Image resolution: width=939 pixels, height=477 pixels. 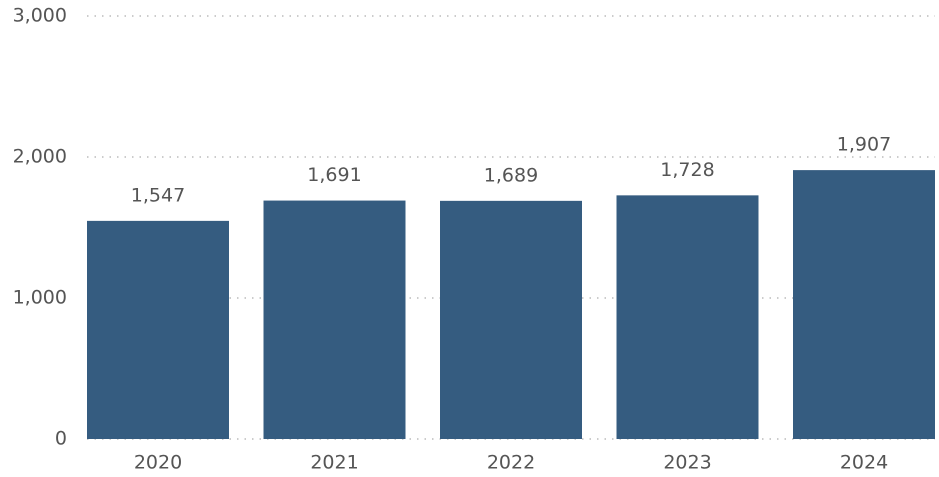 I want to click on y-tick-label: 3,000, so click(x=40, y=16).